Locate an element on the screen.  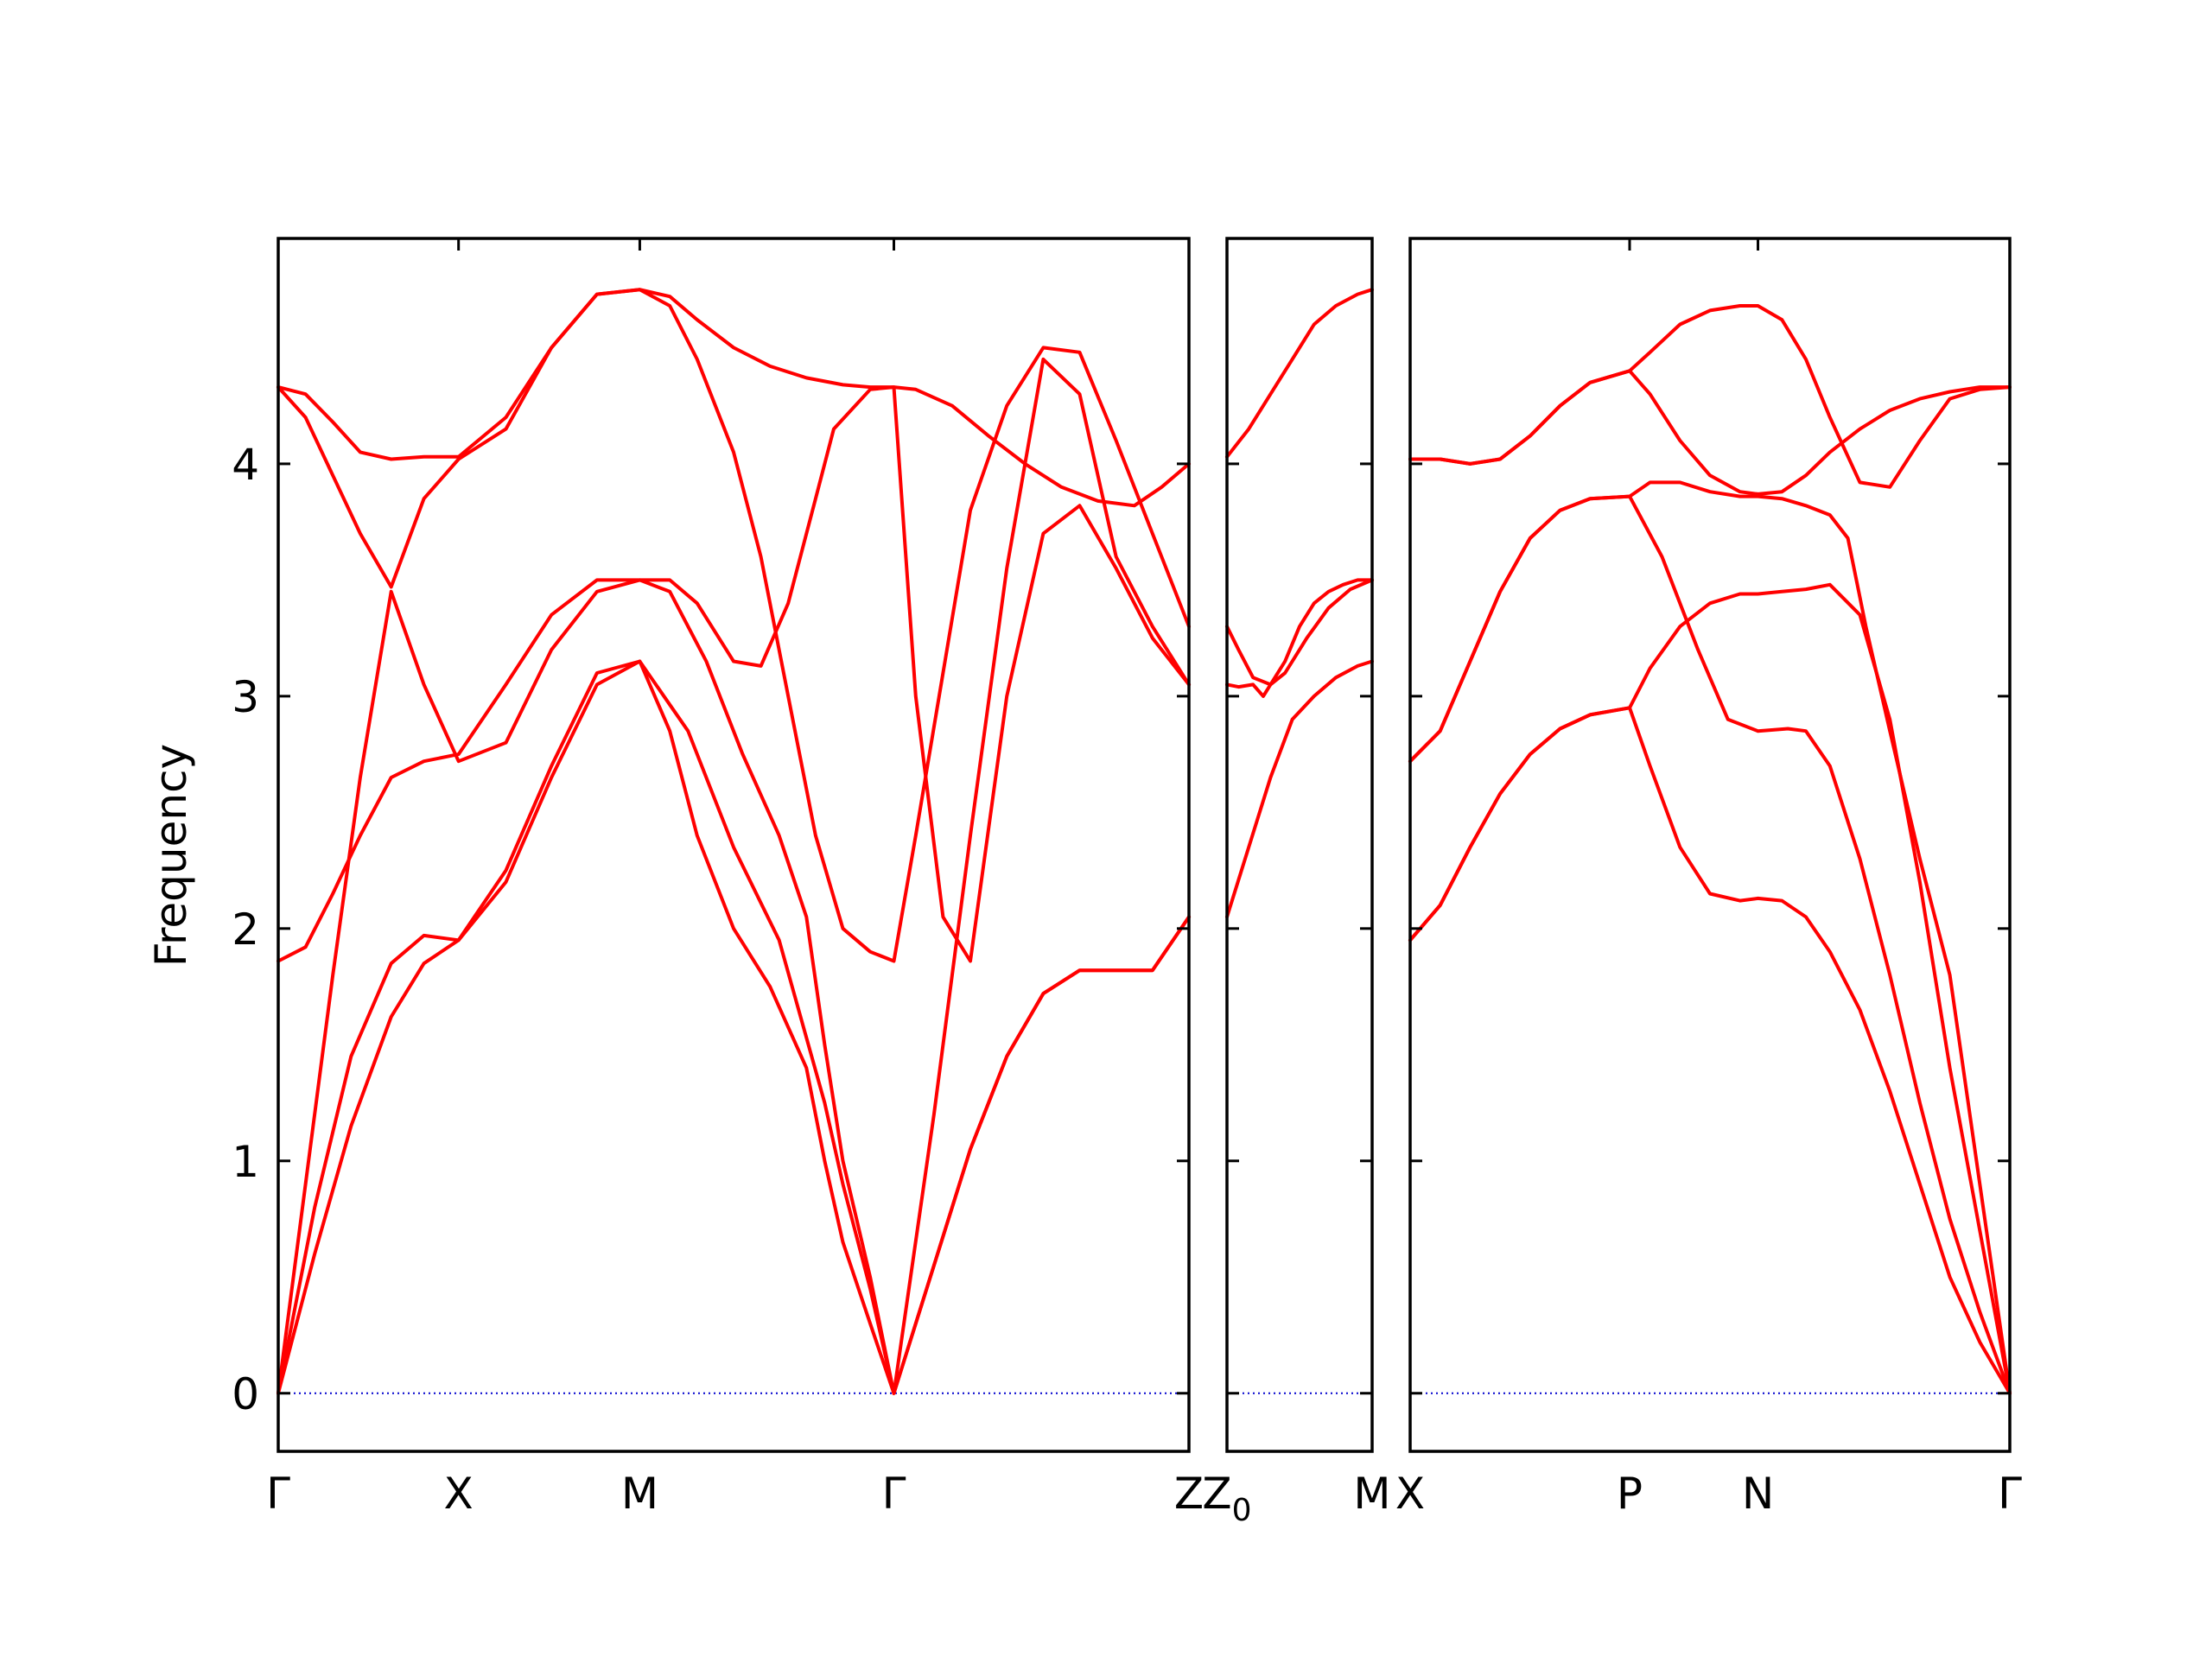
x-tick-label: Z is located at coordinates (1189, 1494).